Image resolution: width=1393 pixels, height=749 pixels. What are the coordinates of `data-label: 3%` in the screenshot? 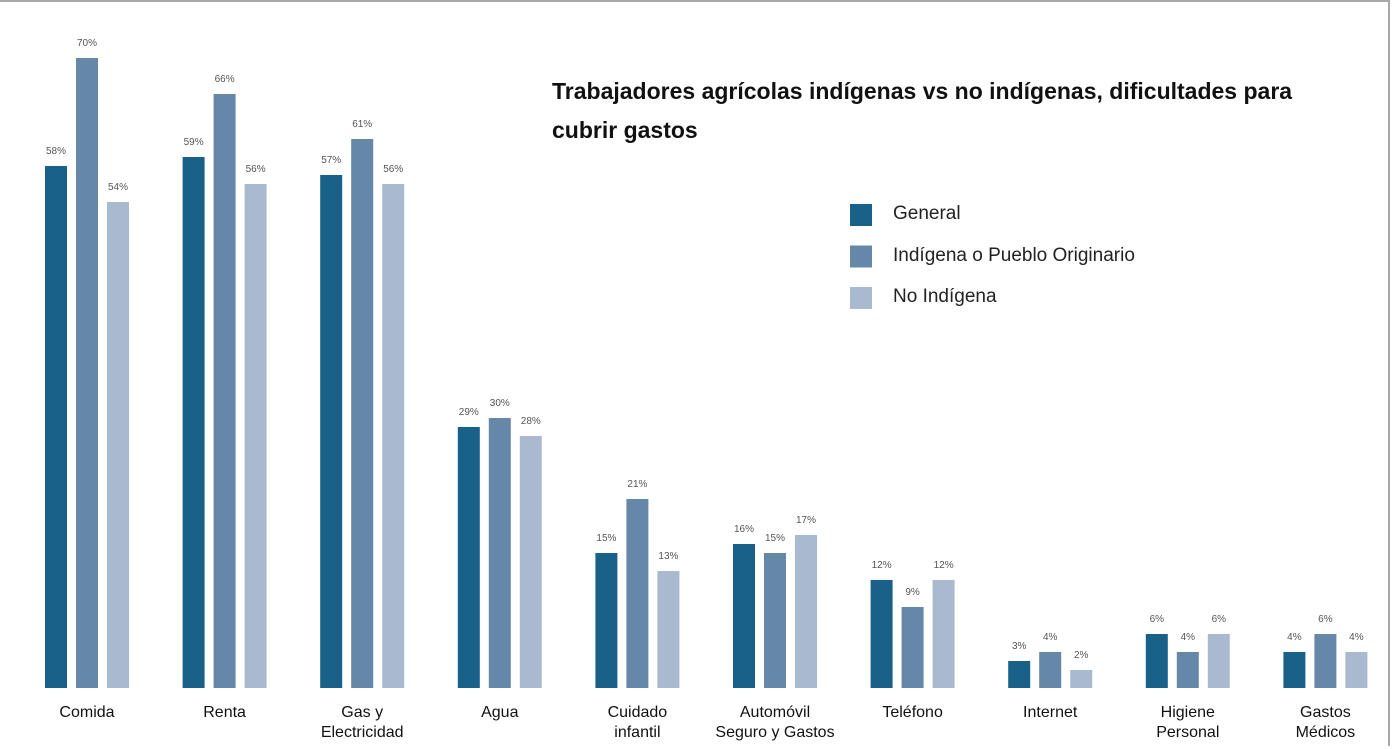 It's located at (1019, 646).